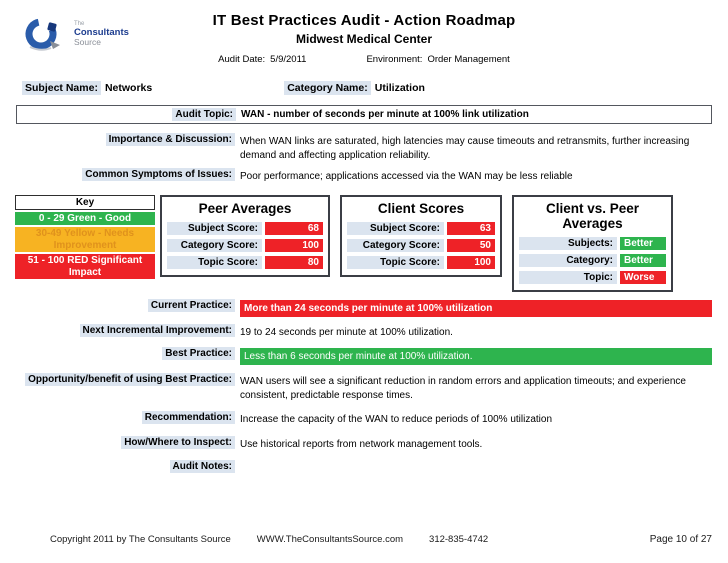 The height and width of the screenshot is (563, 728). Describe the element at coordinates (680, 539) in the screenshot. I see `footer-page-number: Page 10 of 27` at that location.